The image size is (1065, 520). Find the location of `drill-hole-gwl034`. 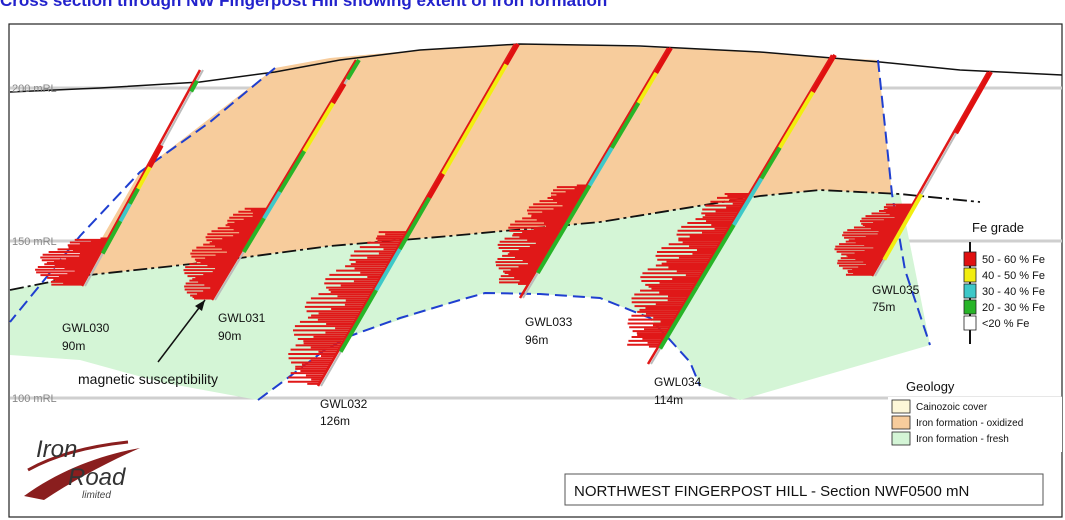

drill-hole-gwl034 is located at coordinates (732, 209).